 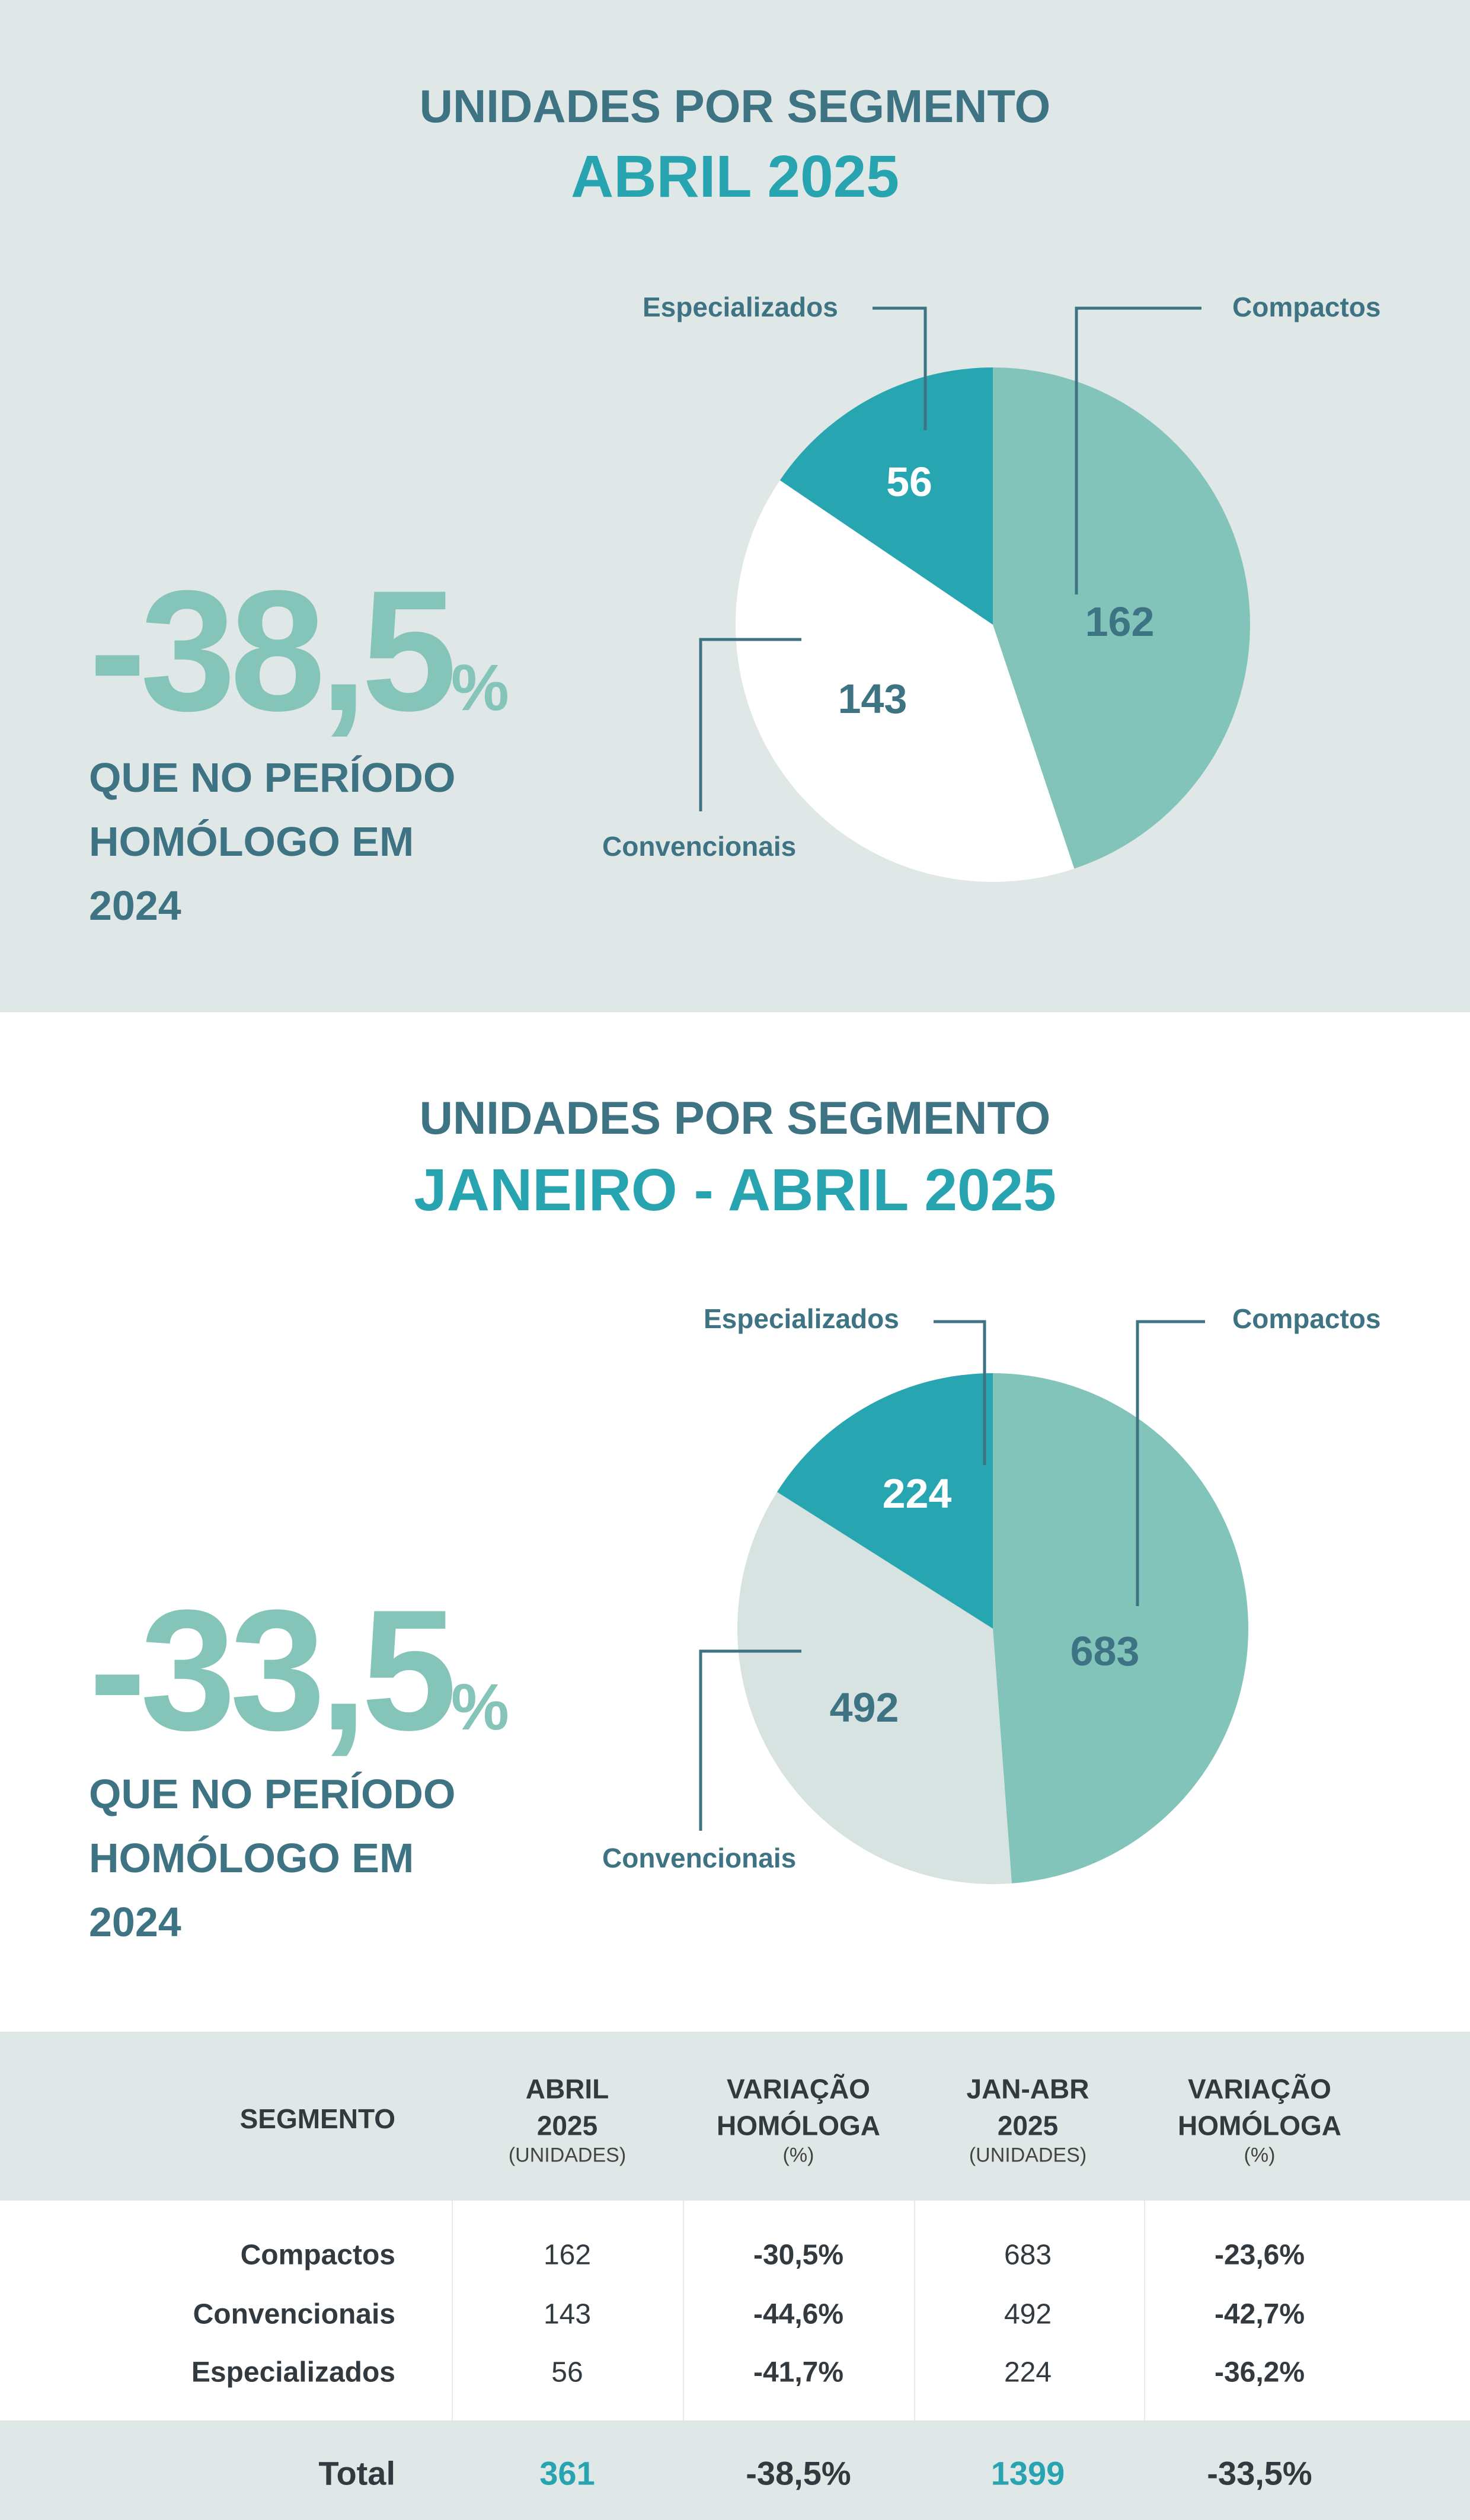 I want to click on pie-chart-april: 56 162 143, so click(x=974, y=594).